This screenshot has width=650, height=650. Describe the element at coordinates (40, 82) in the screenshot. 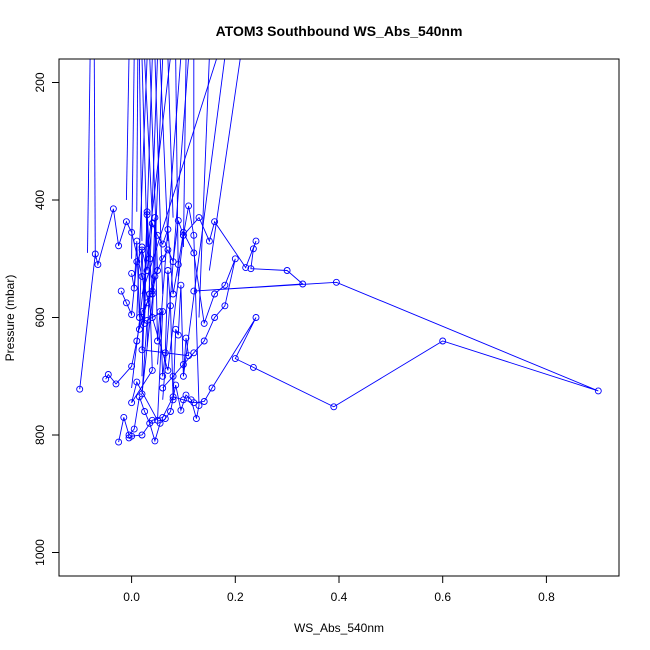

I see `y-tick-label: 200` at that location.